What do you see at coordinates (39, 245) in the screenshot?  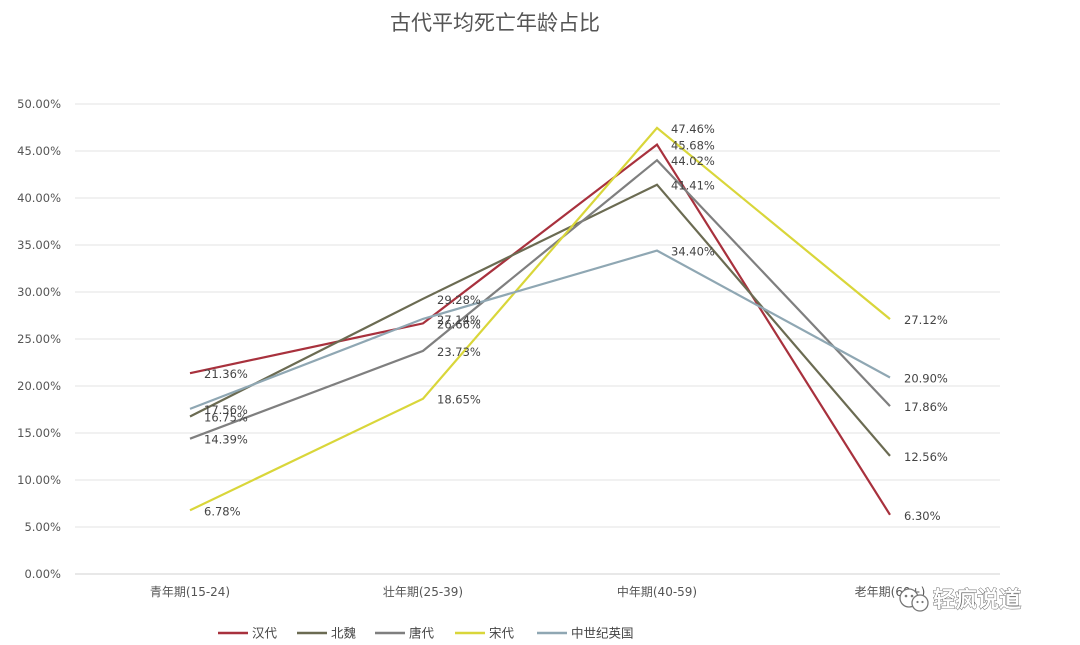 I see `y-tick-label: 35.00%` at bounding box center [39, 245].